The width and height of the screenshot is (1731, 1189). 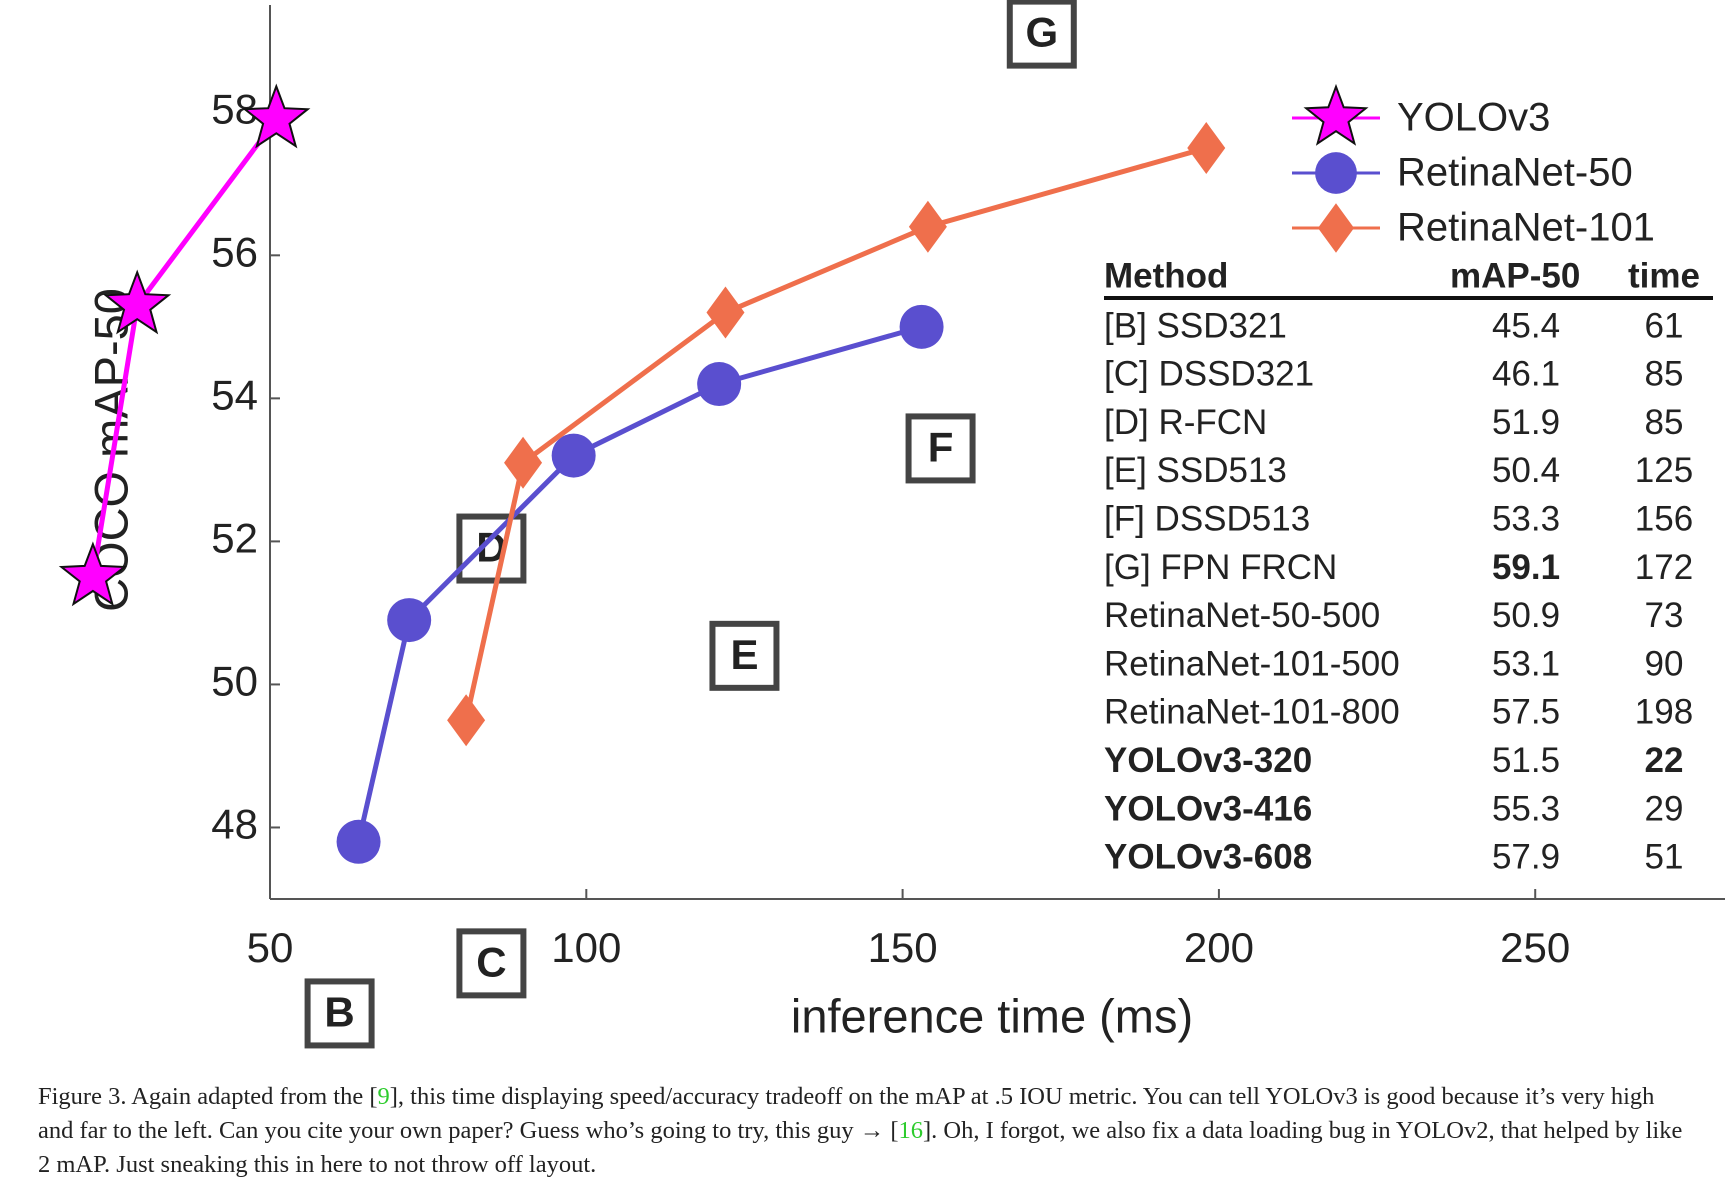 What do you see at coordinates (1526, 808) in the screenshot?
I see `table-cell: 55.3` at bounding box center [1526, 808].